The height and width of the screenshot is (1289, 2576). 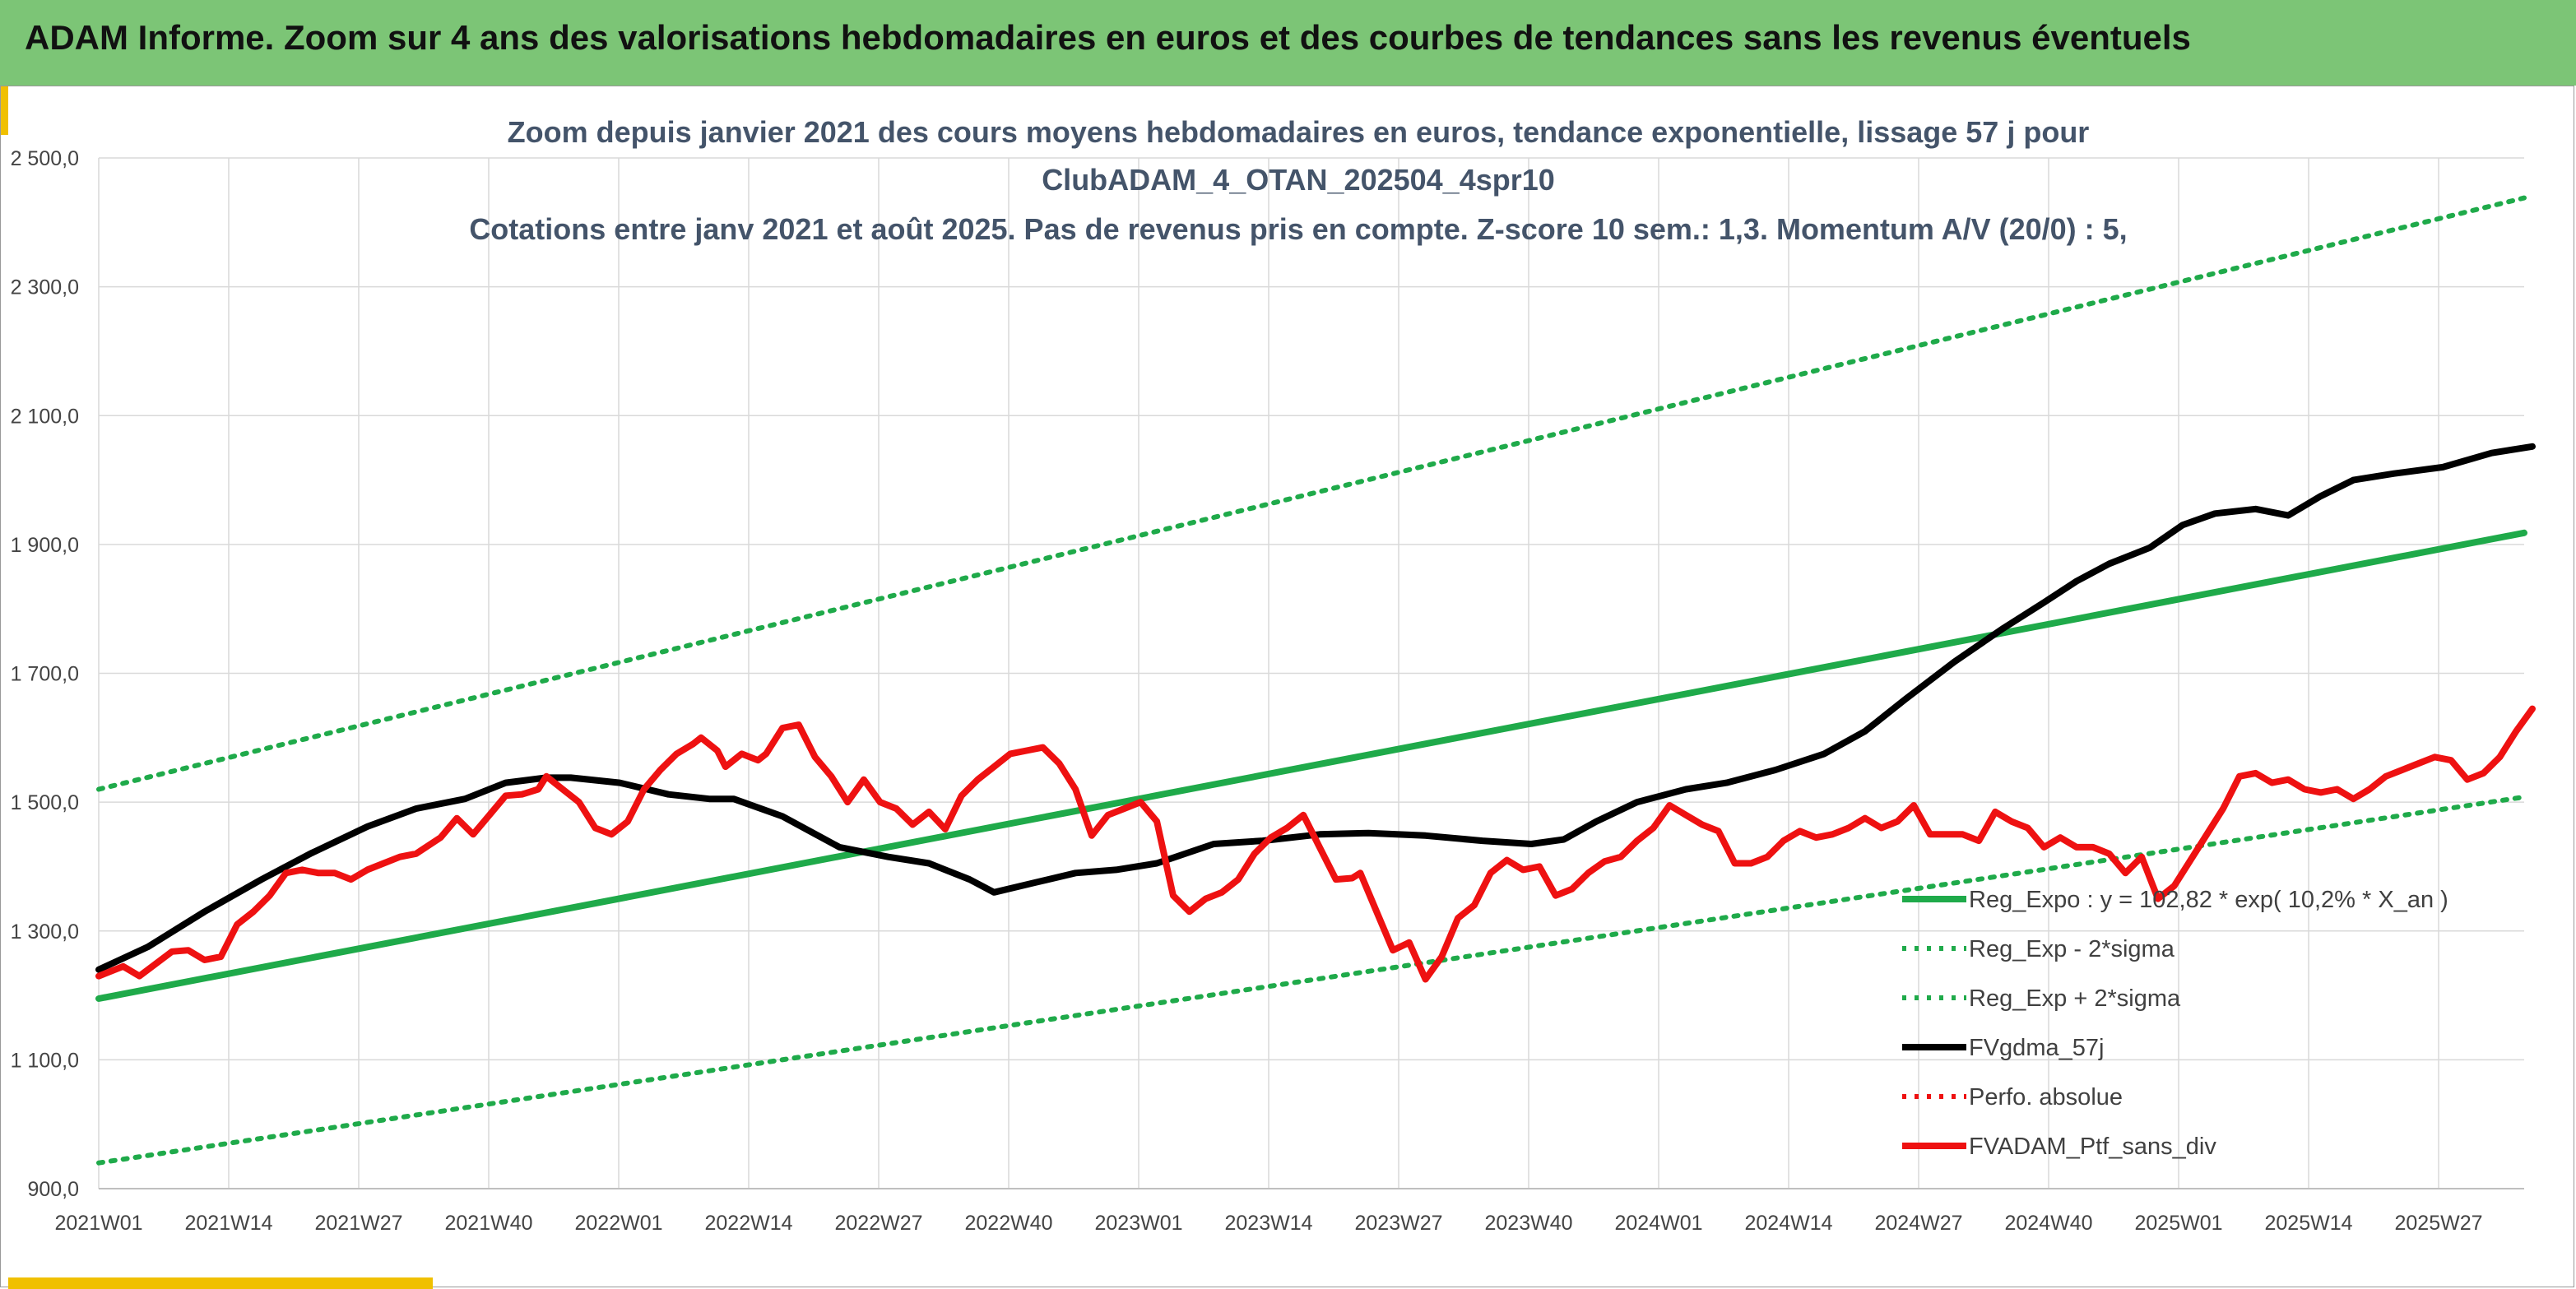 I want to click on x-tick-label: 2025W01, so click(x=2178, y=1223).